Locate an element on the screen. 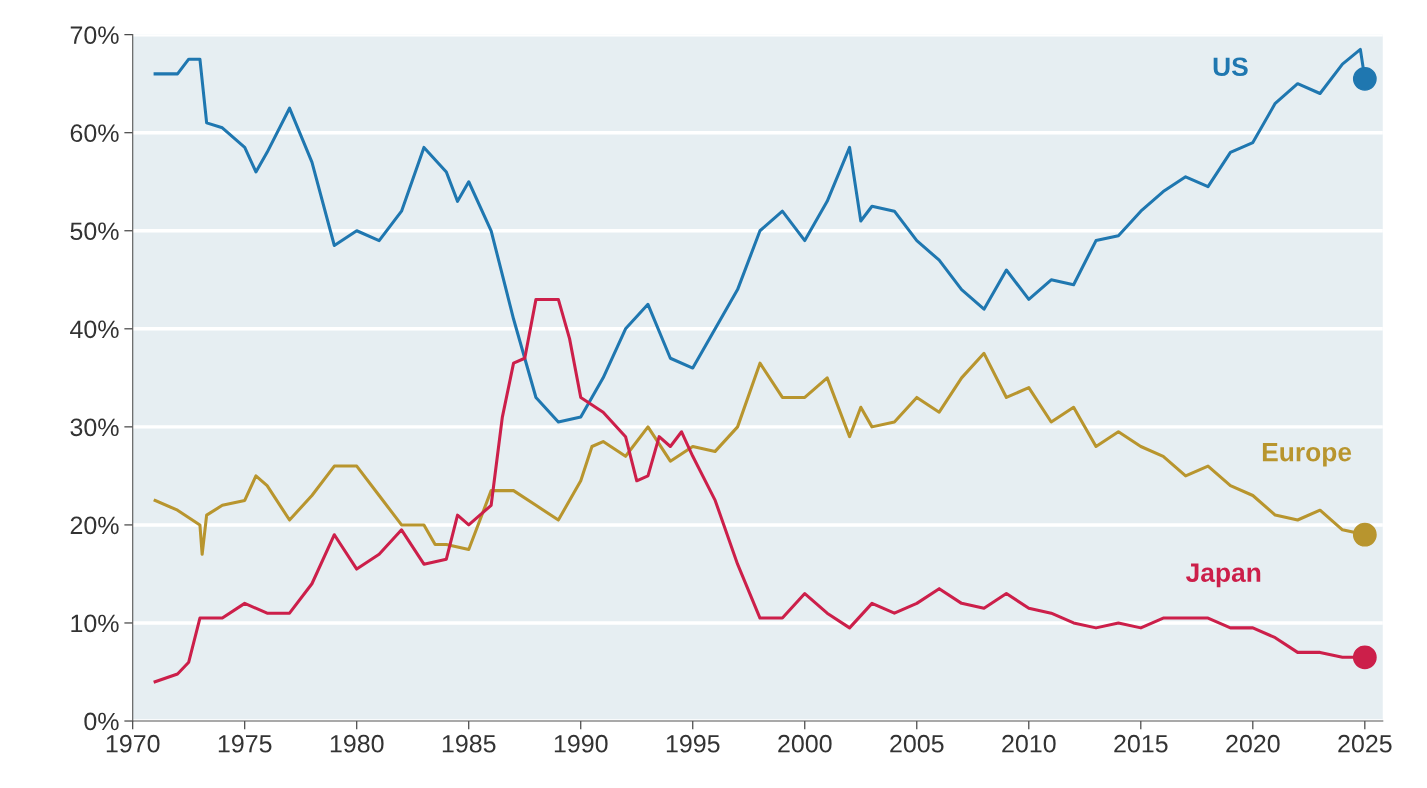 This screenshot has height=788, width=1427. y-tick-label: 0% is located at coordinates (101, 721).